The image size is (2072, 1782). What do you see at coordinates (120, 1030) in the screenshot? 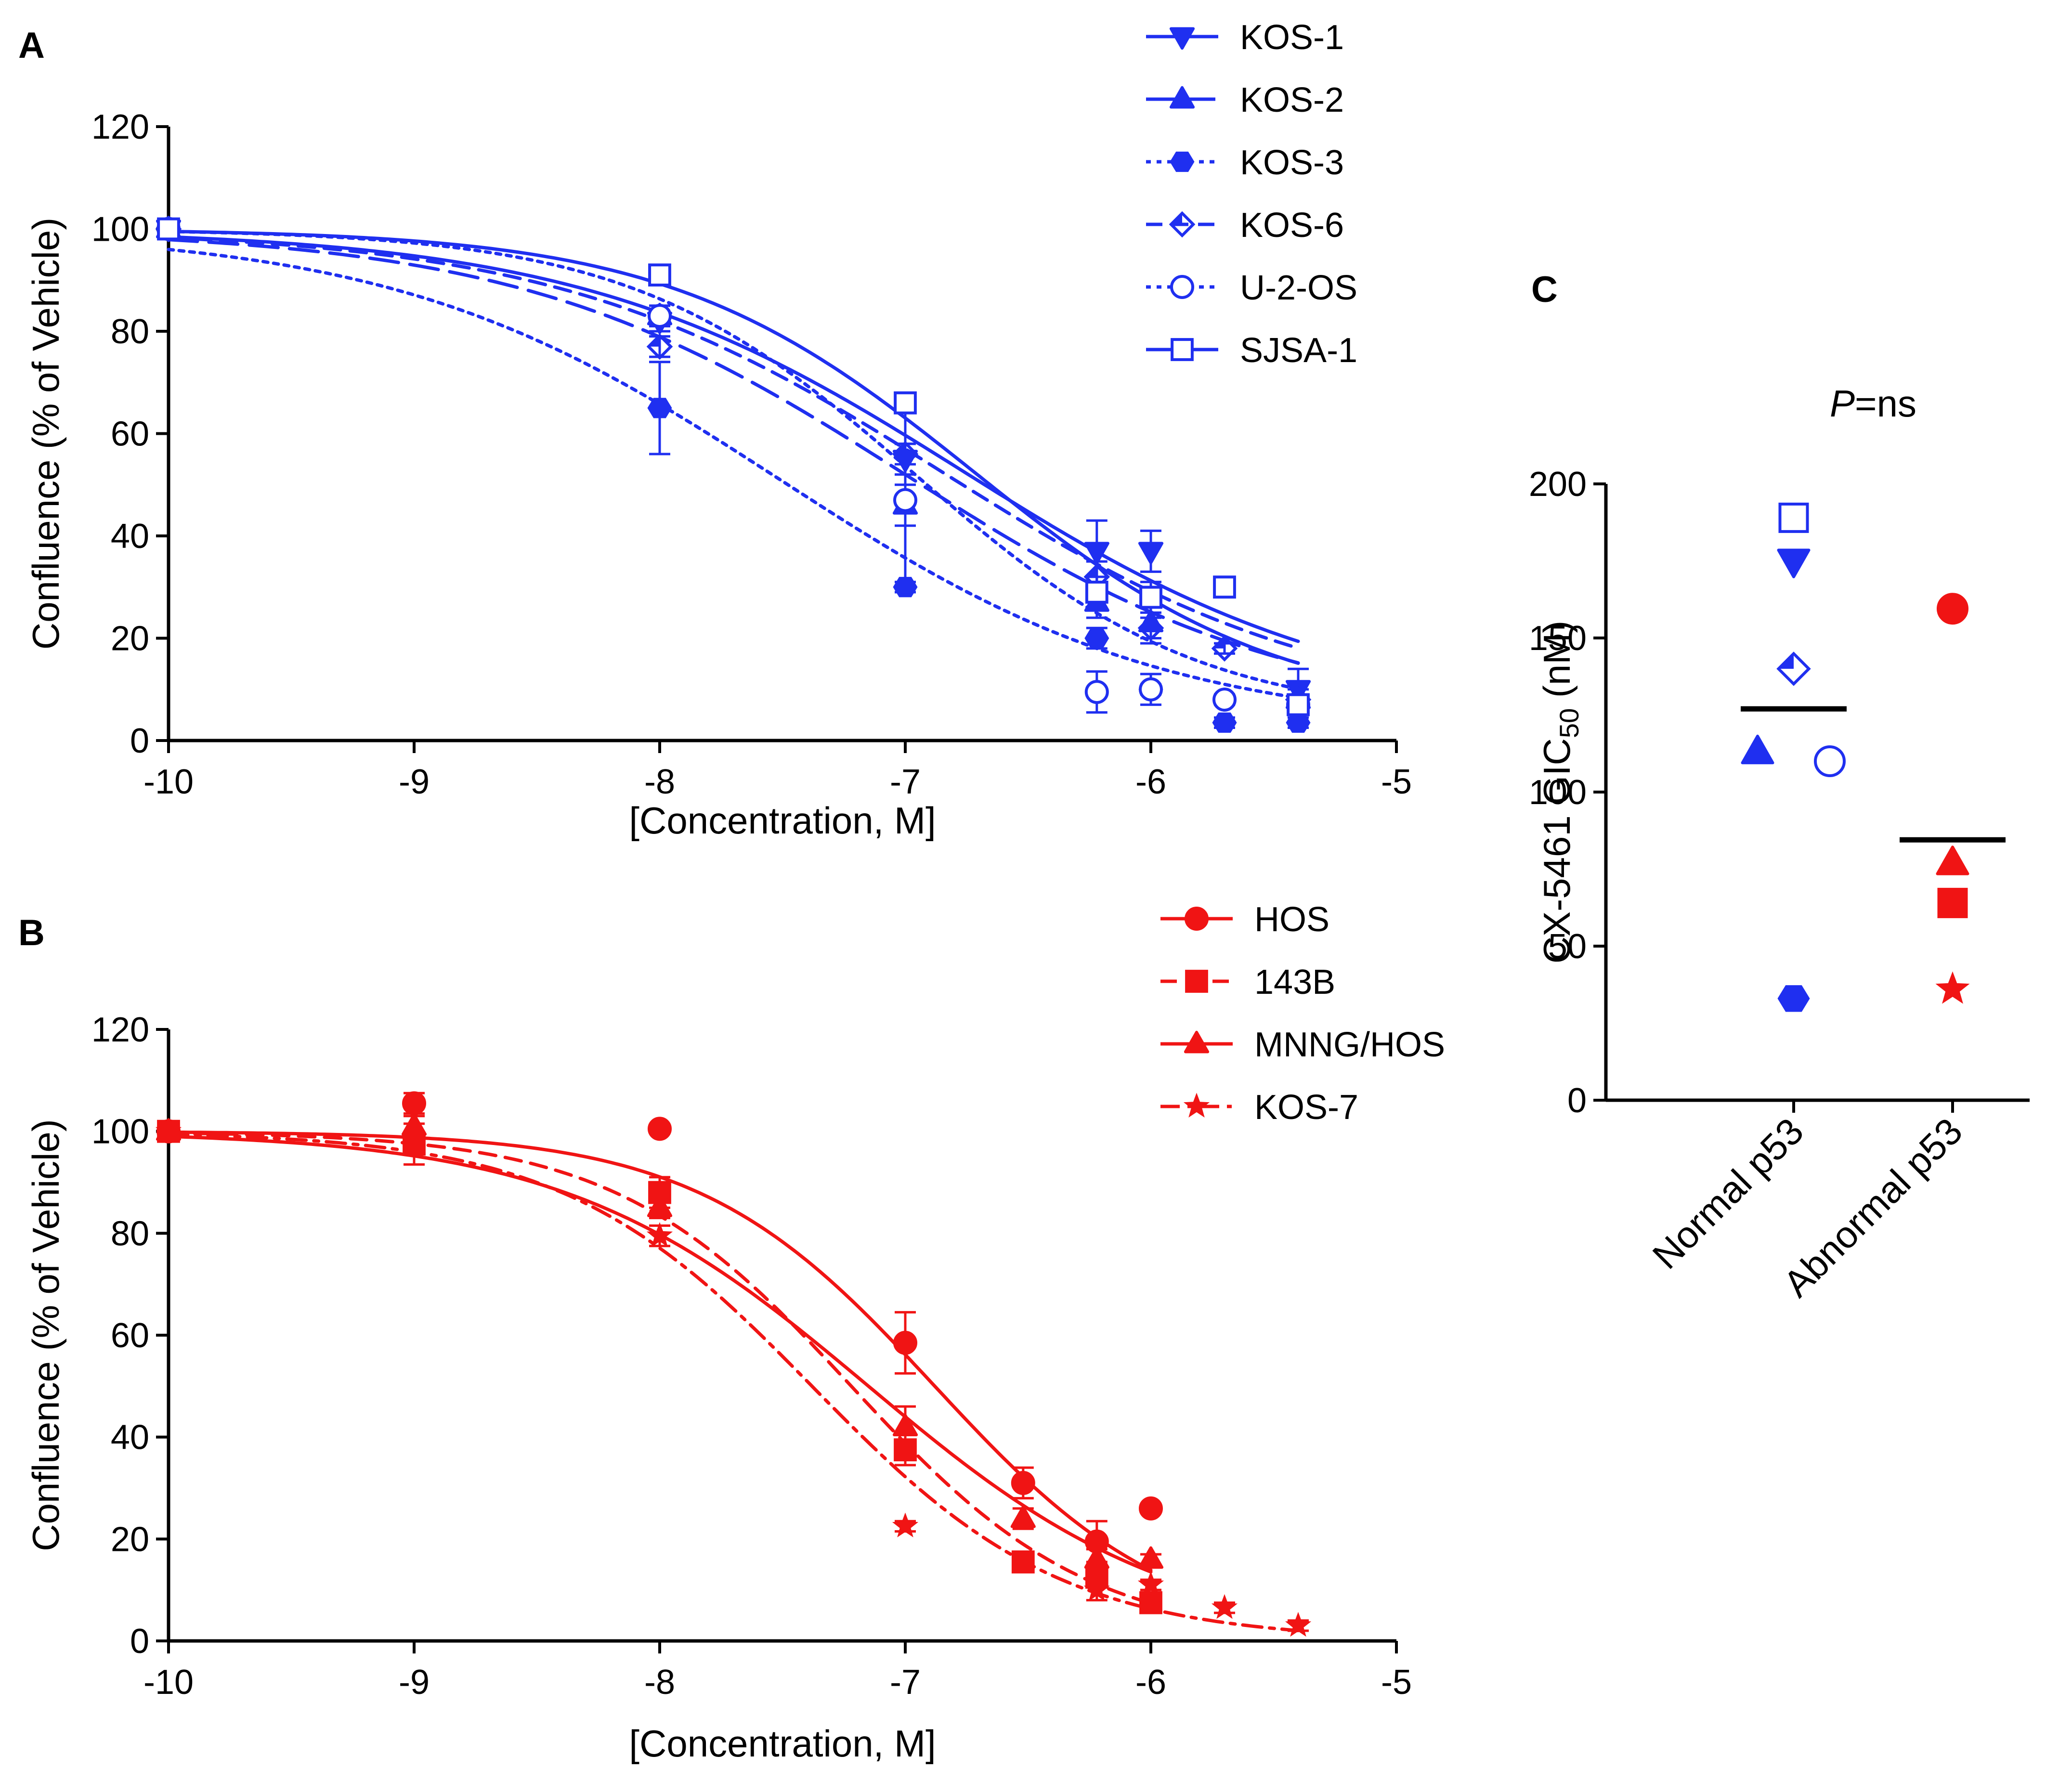
I see `panel-b-y-tick-label: 120` at bounding box center [120, 1030].